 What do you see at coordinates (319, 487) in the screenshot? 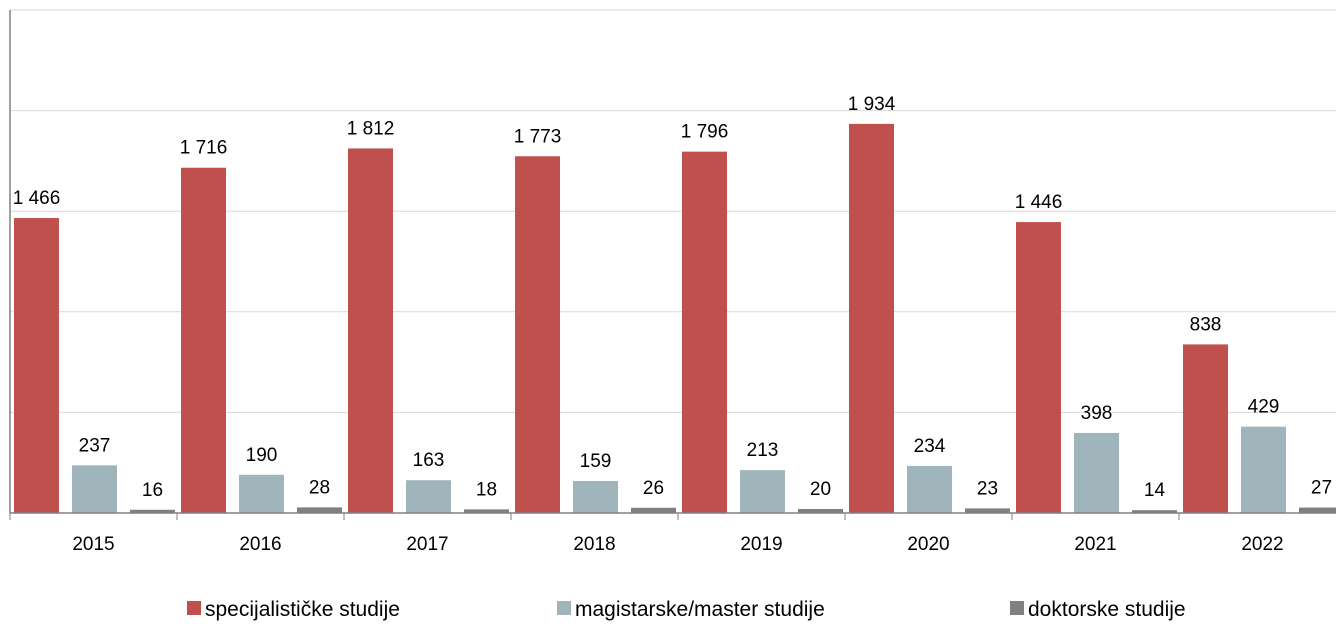
I see `data-label: 28` at bounding box center [319, 487].